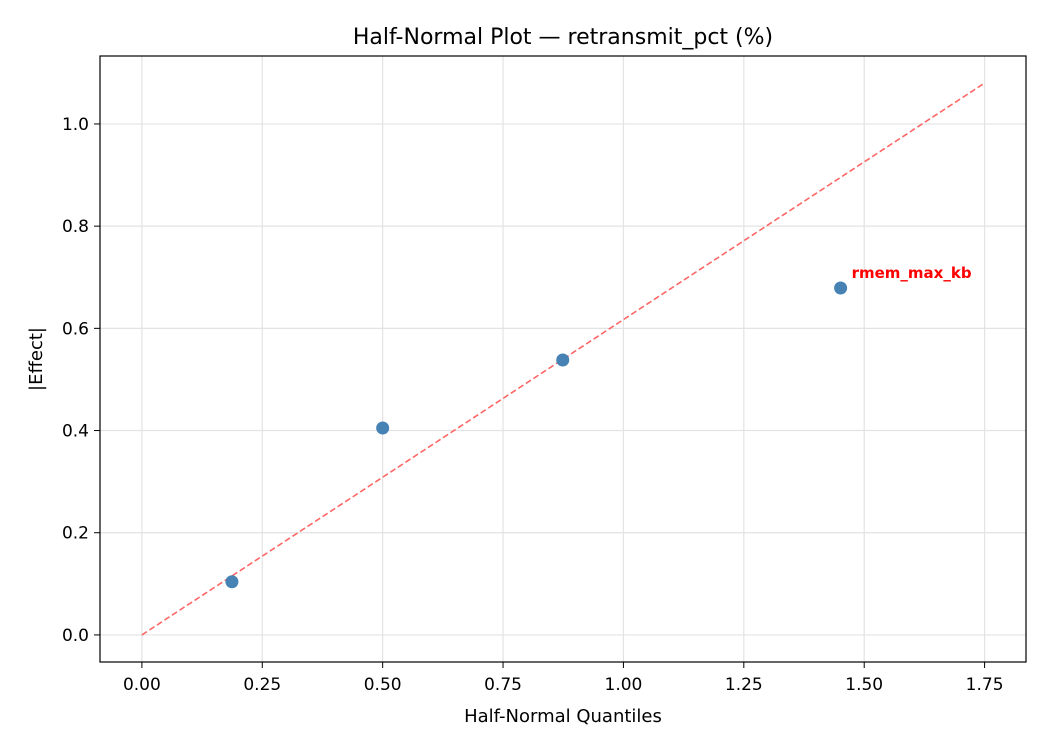  What do you see at coordinates (262, 685) in the screenshot?
I see `x-tick-label: 0.25` at bounding box center [262, 685].